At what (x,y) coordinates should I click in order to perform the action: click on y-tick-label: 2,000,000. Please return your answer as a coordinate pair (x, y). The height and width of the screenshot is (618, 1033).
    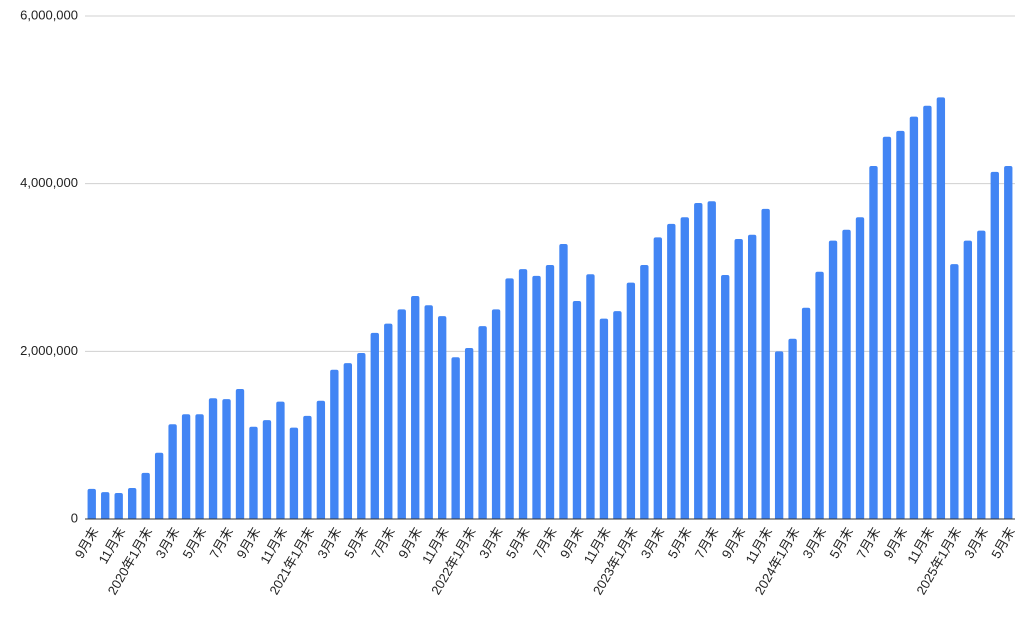
    Looking at the image, I should click on (49, 350).